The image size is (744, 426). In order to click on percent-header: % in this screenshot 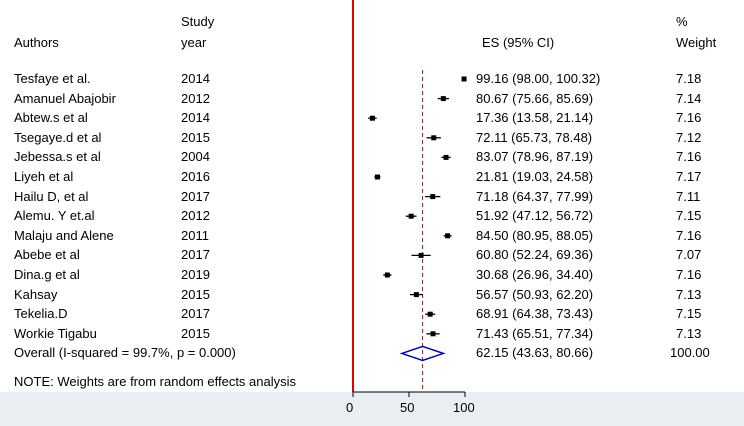, I will do `click(682, 21)`.